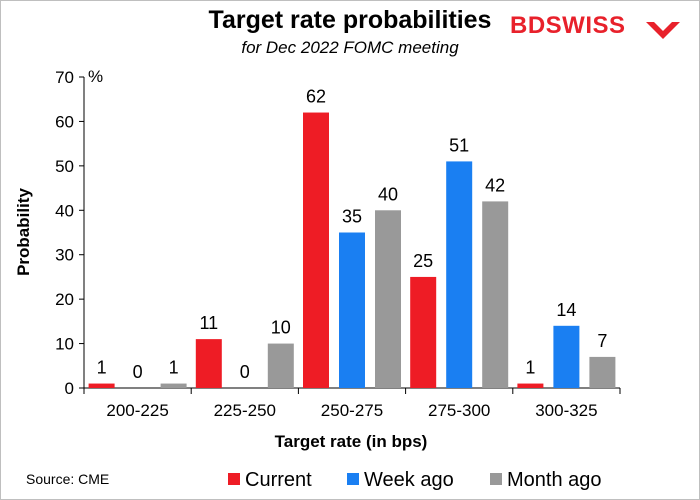 The height and width of the screenshot is (500, 700). What do you see at coordinates (602, 341) in the screenshot?
I see `data-label: 7` at bounding box center [602, 341].